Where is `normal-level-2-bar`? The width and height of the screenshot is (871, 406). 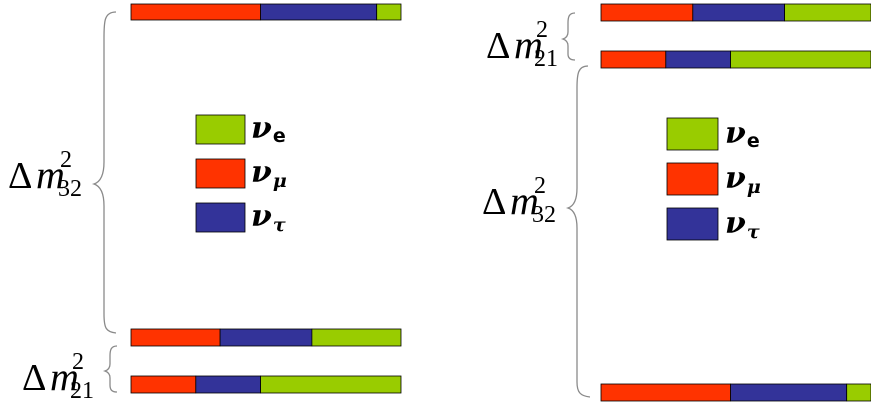 normal-level-2-bar is located at coordinates (266, 337).